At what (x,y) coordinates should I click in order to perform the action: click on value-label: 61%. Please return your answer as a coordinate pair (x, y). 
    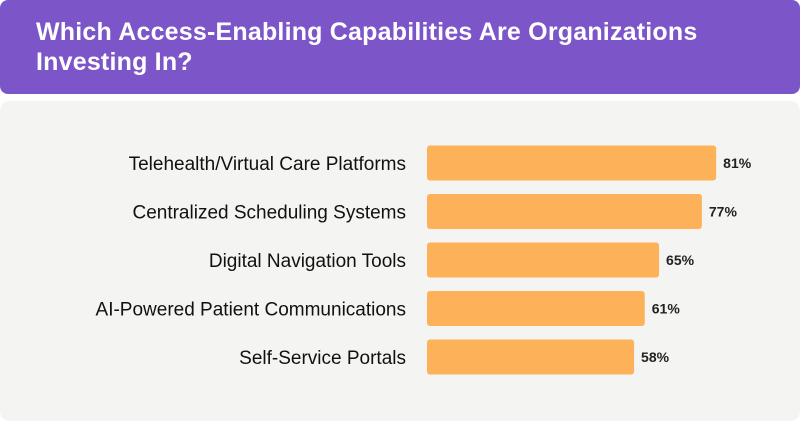
    Looking at the image, I should click on (666, 309).